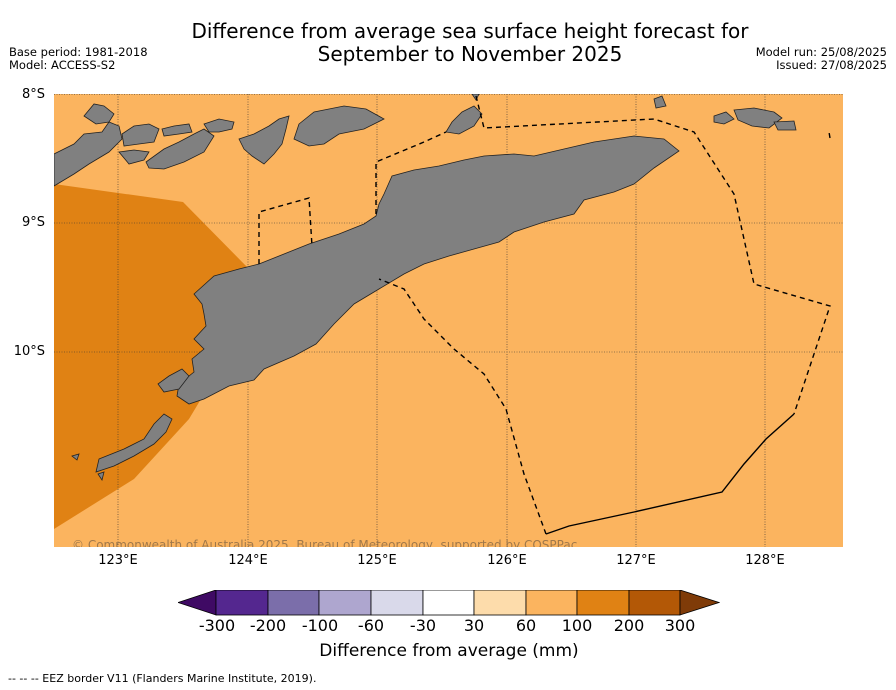 This screenshot has height=690, width=896. I want to click on colorbar-tick-4: -60, so click(371, 625).